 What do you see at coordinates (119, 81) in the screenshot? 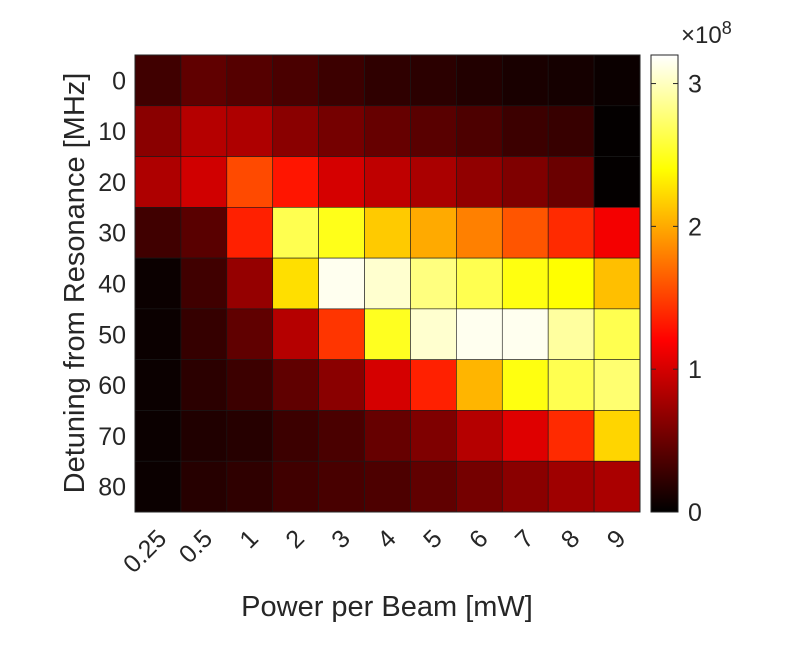
I see `y-tick-label: 0` at bounding box center [119, 81].